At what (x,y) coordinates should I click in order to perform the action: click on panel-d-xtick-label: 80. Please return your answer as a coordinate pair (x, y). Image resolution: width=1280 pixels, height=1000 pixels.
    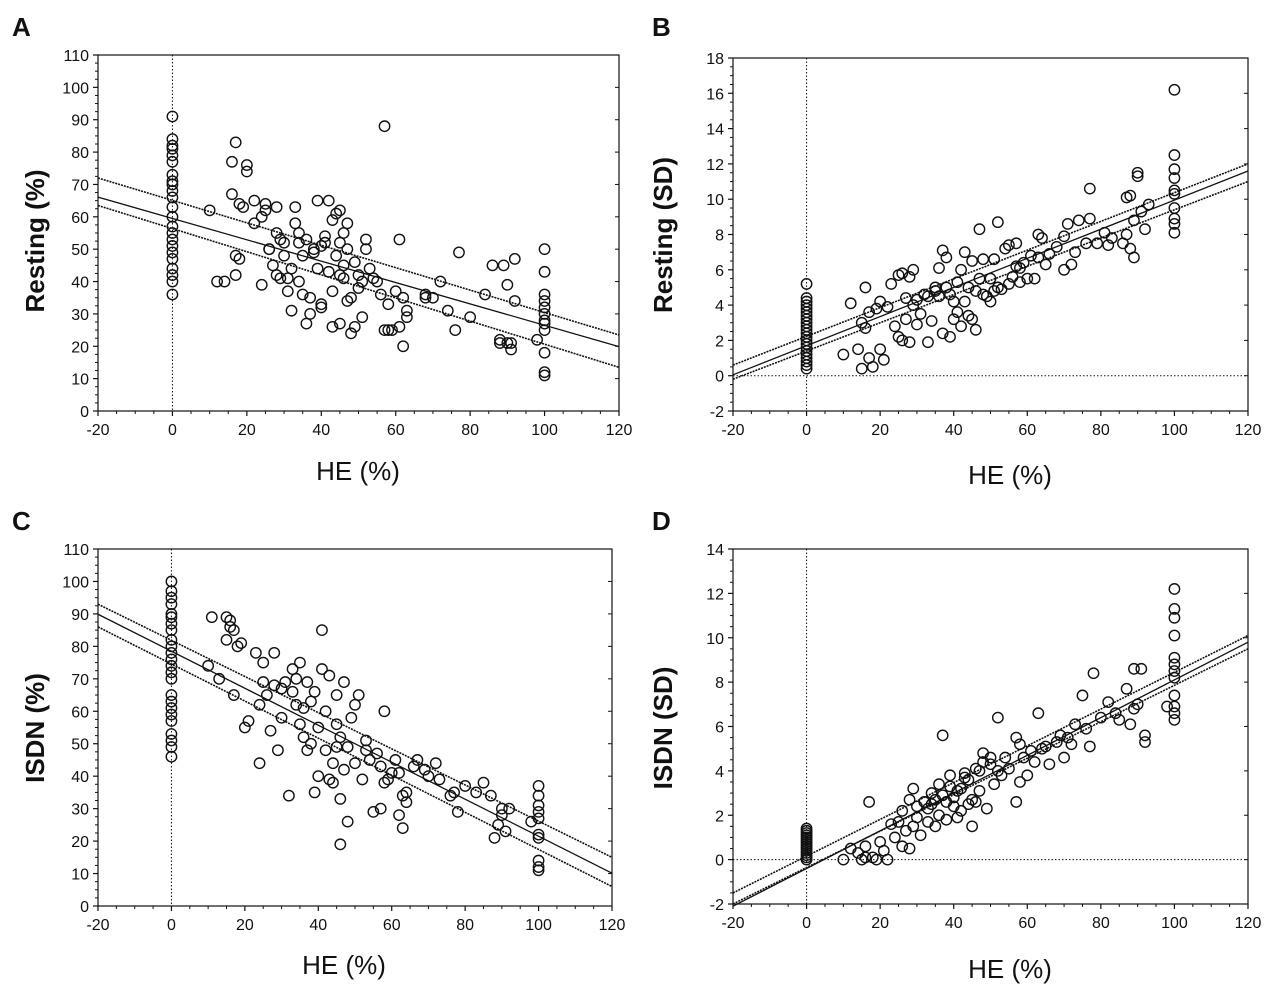
    Looking at the image, I should click on (1101, 923).